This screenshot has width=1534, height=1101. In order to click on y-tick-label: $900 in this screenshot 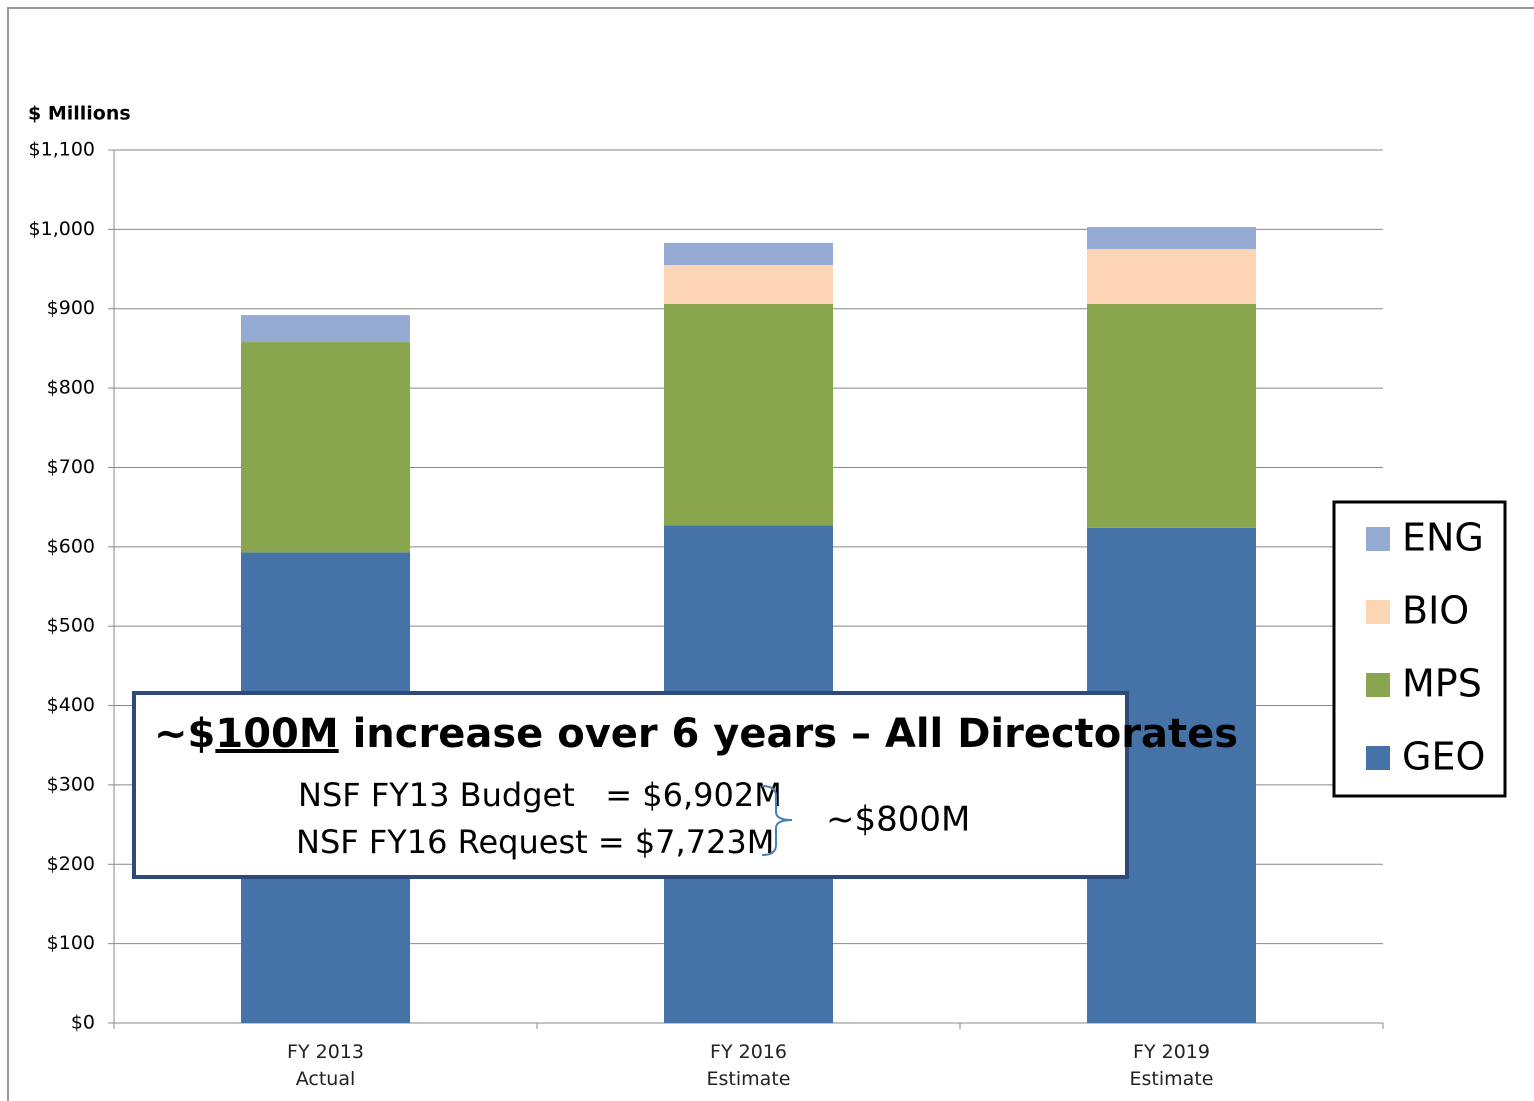, I will do `click(71, 308)`.